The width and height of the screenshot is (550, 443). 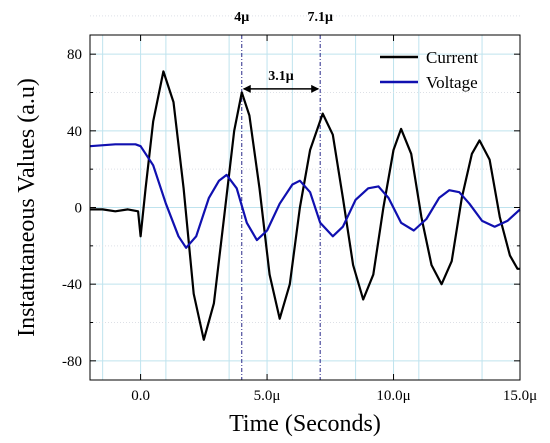 I want to click on interval-arrowhead-left, so click(x=246, y=88).